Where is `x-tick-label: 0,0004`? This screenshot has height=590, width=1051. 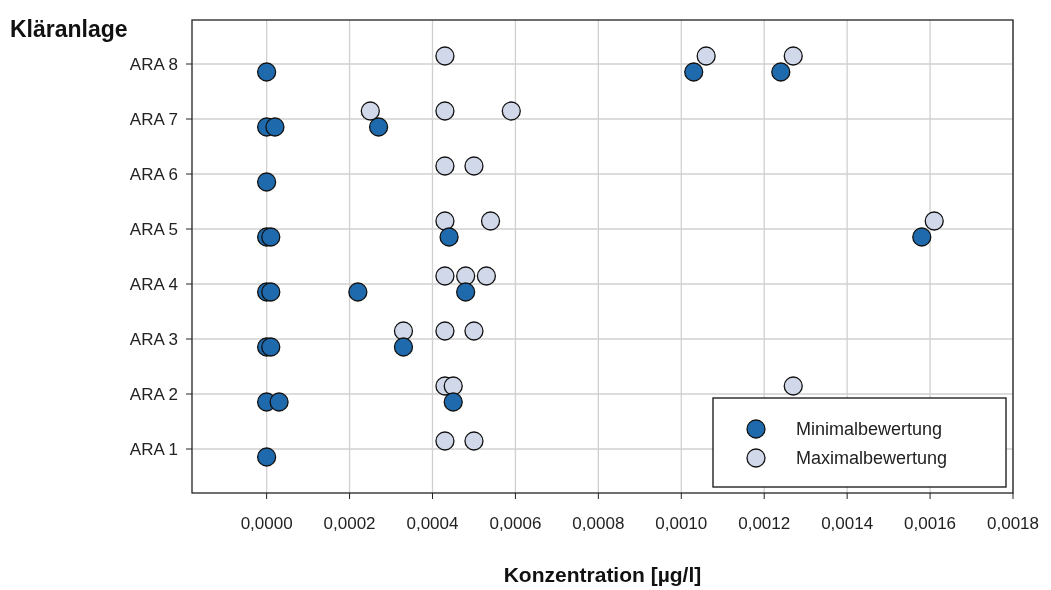
x-tick-label: 0,0004 is located at coordinates (432, 523).